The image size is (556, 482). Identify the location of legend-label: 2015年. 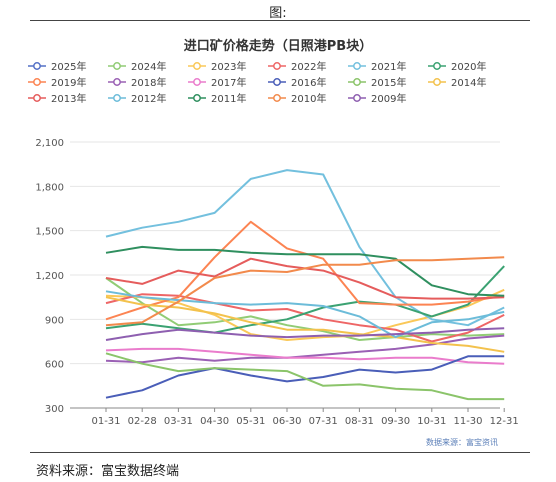
(388, 82).